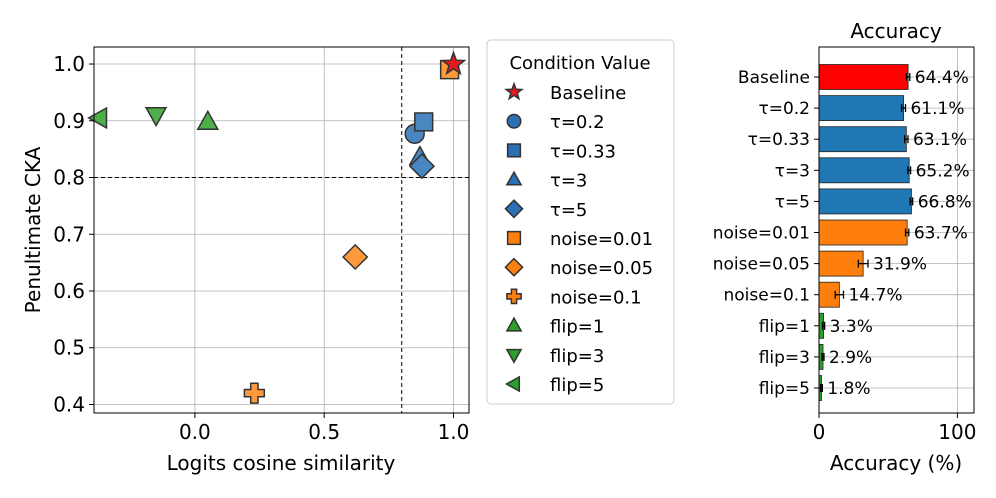 This screenshot has height=498, width=996. Describe the element at coordinates (943, 171) in the screenshot. I see `value-label-tau-3: 65.2%` at that location.